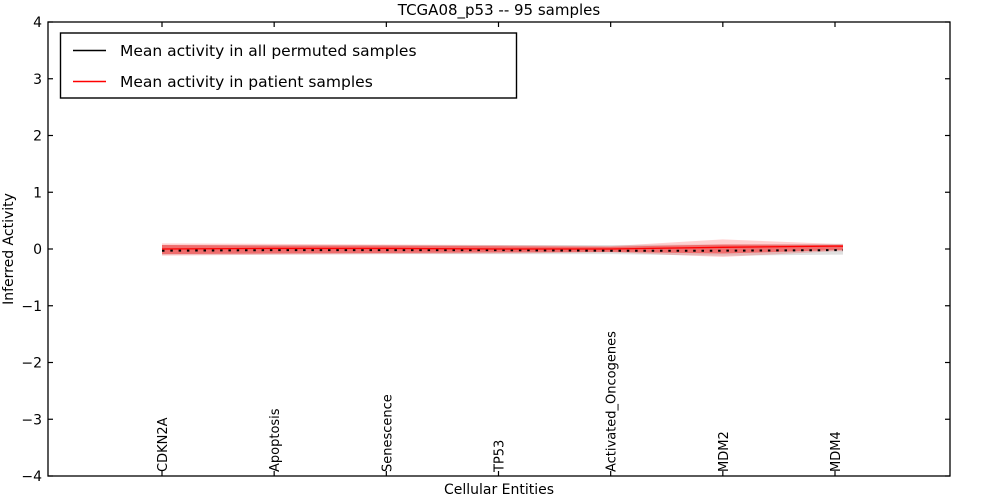  What do you see at coordinates (37, 80) in the screenshot?
I see `y-tick-label: 3` at bounding box center [37, 80].